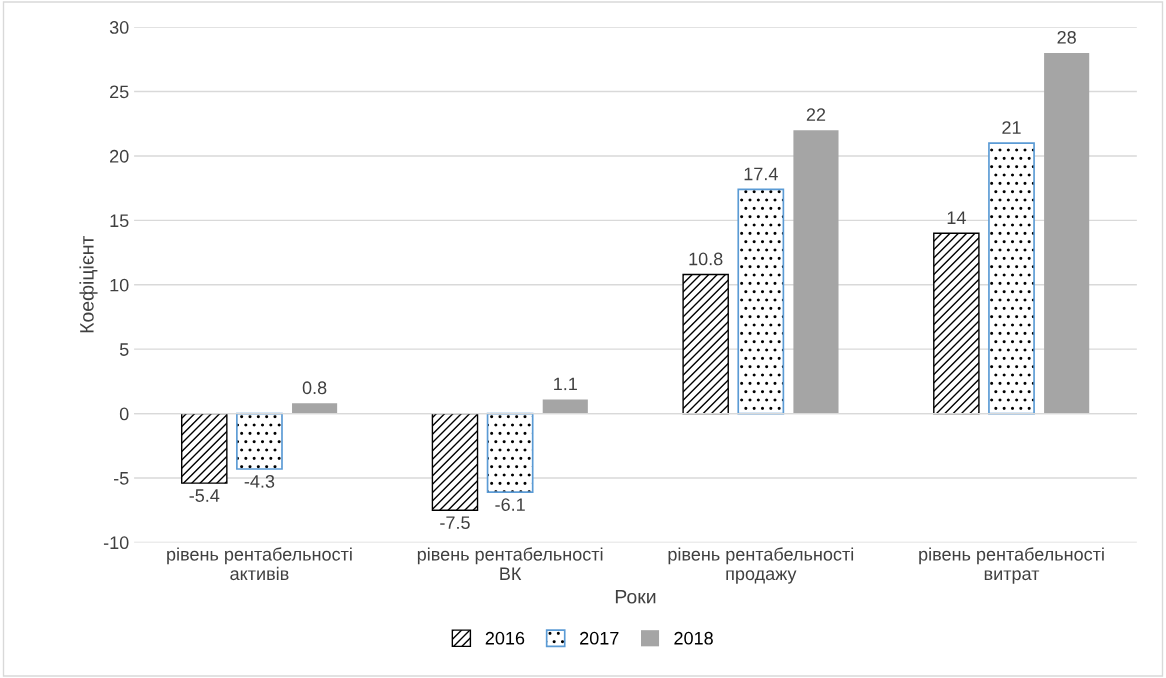  What do you see at coordinates (599, 638) in the screenshot?
I see `legend-label: 2017` at bounding box center [599, 638].